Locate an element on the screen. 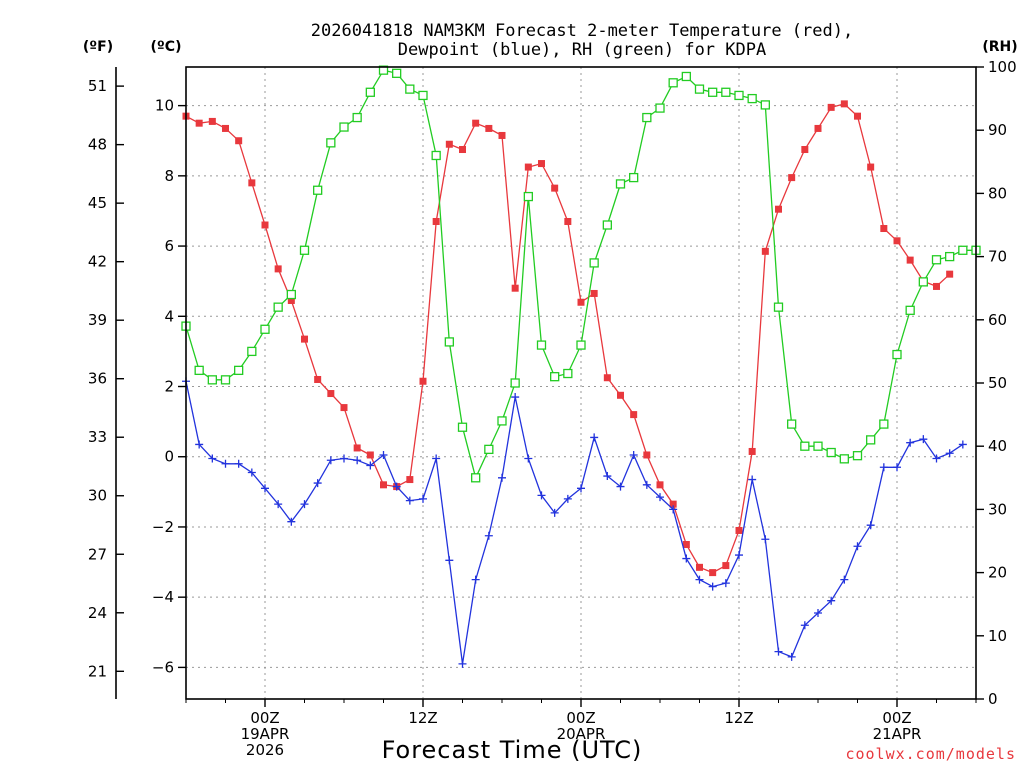 Image resolution: width=1024 pixels, height=768 pixels. rh-tick-label: 0 is located at coordinates (993, 699).